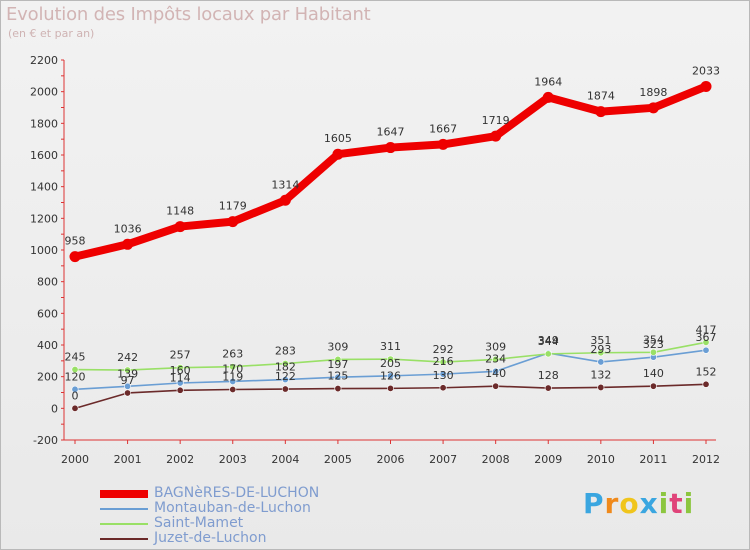 The width and height of the screenshot is (750, 550). Describe the element at coordinates (649, 503) in the screenshot. I see `logo-letter: x` at that location.